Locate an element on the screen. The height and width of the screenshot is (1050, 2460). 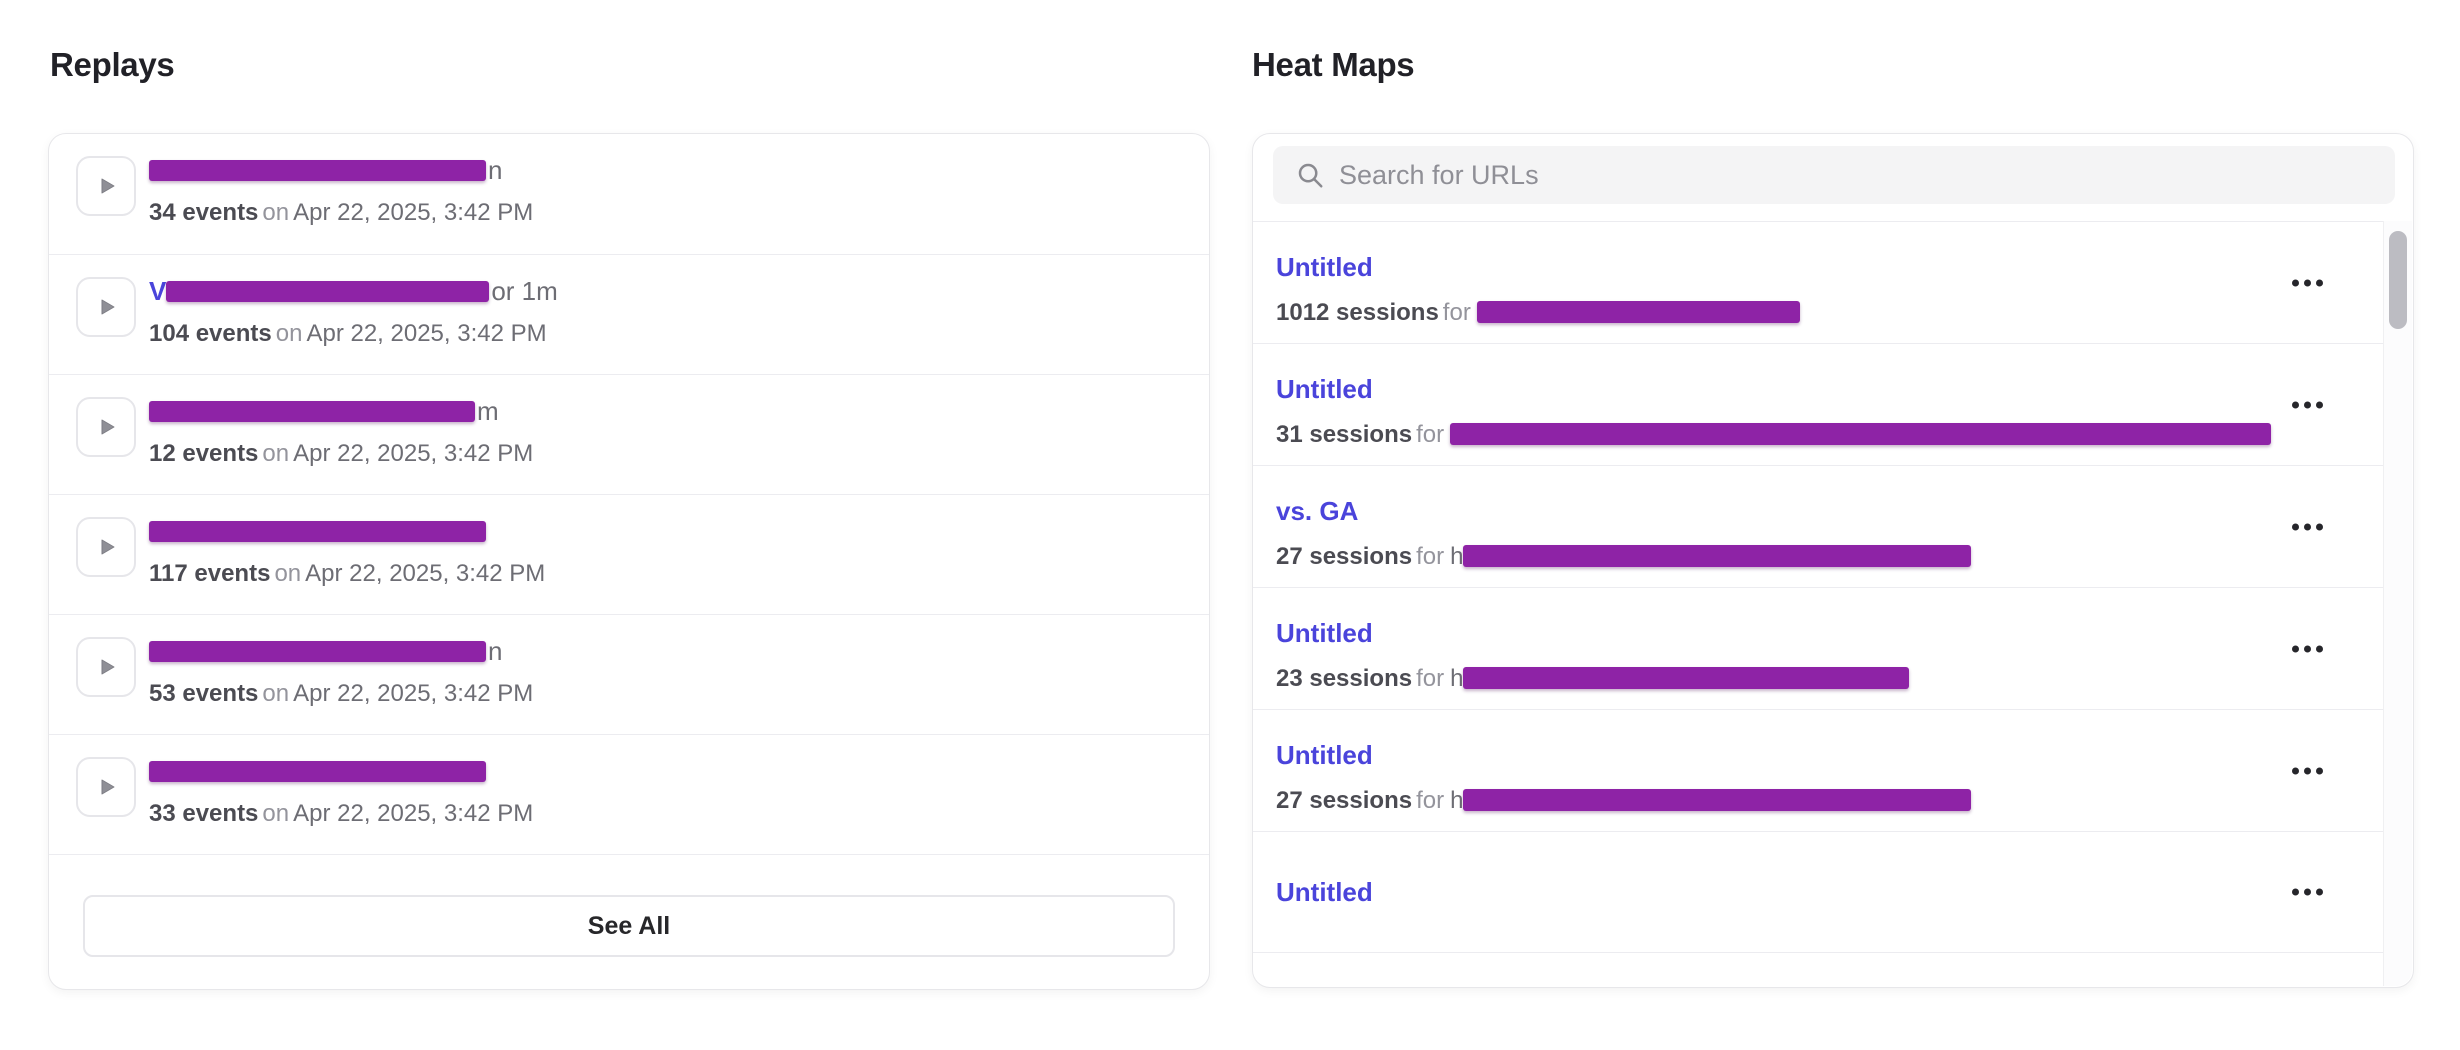
event-count: 53 events is located at coordinates (204, 693).